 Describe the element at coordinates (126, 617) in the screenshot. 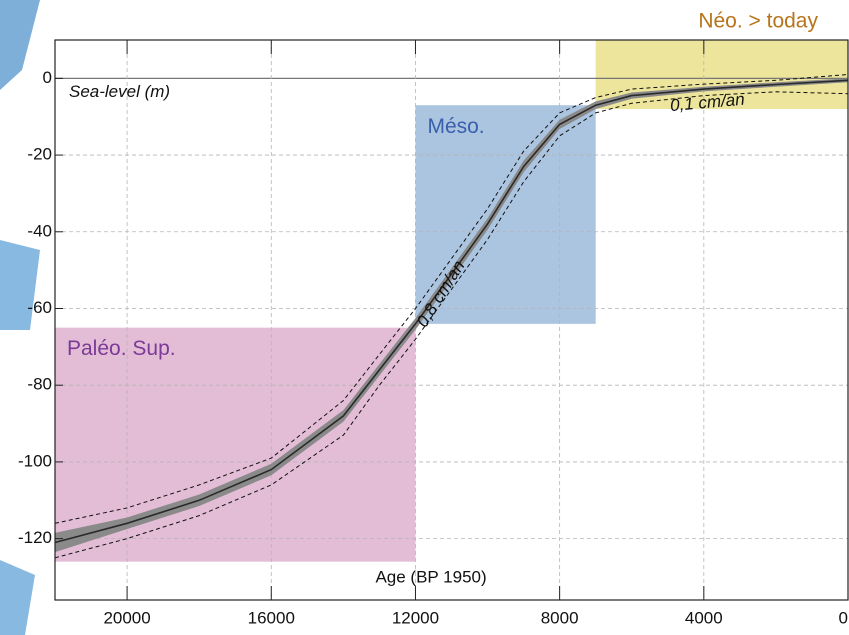

I see `x-tick-label: 20000` at that location.